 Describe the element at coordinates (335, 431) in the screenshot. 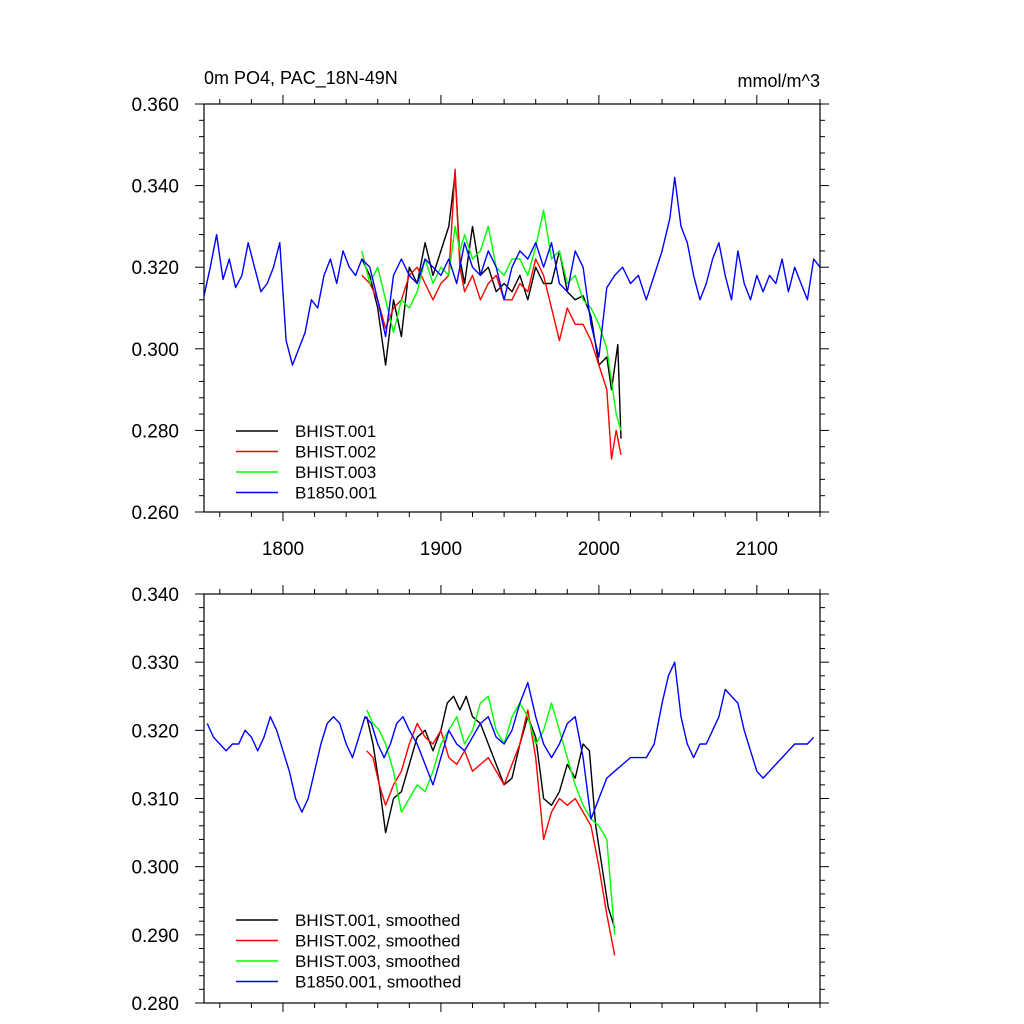

I see `top-legend-label-1: BHIST.001` at that location.